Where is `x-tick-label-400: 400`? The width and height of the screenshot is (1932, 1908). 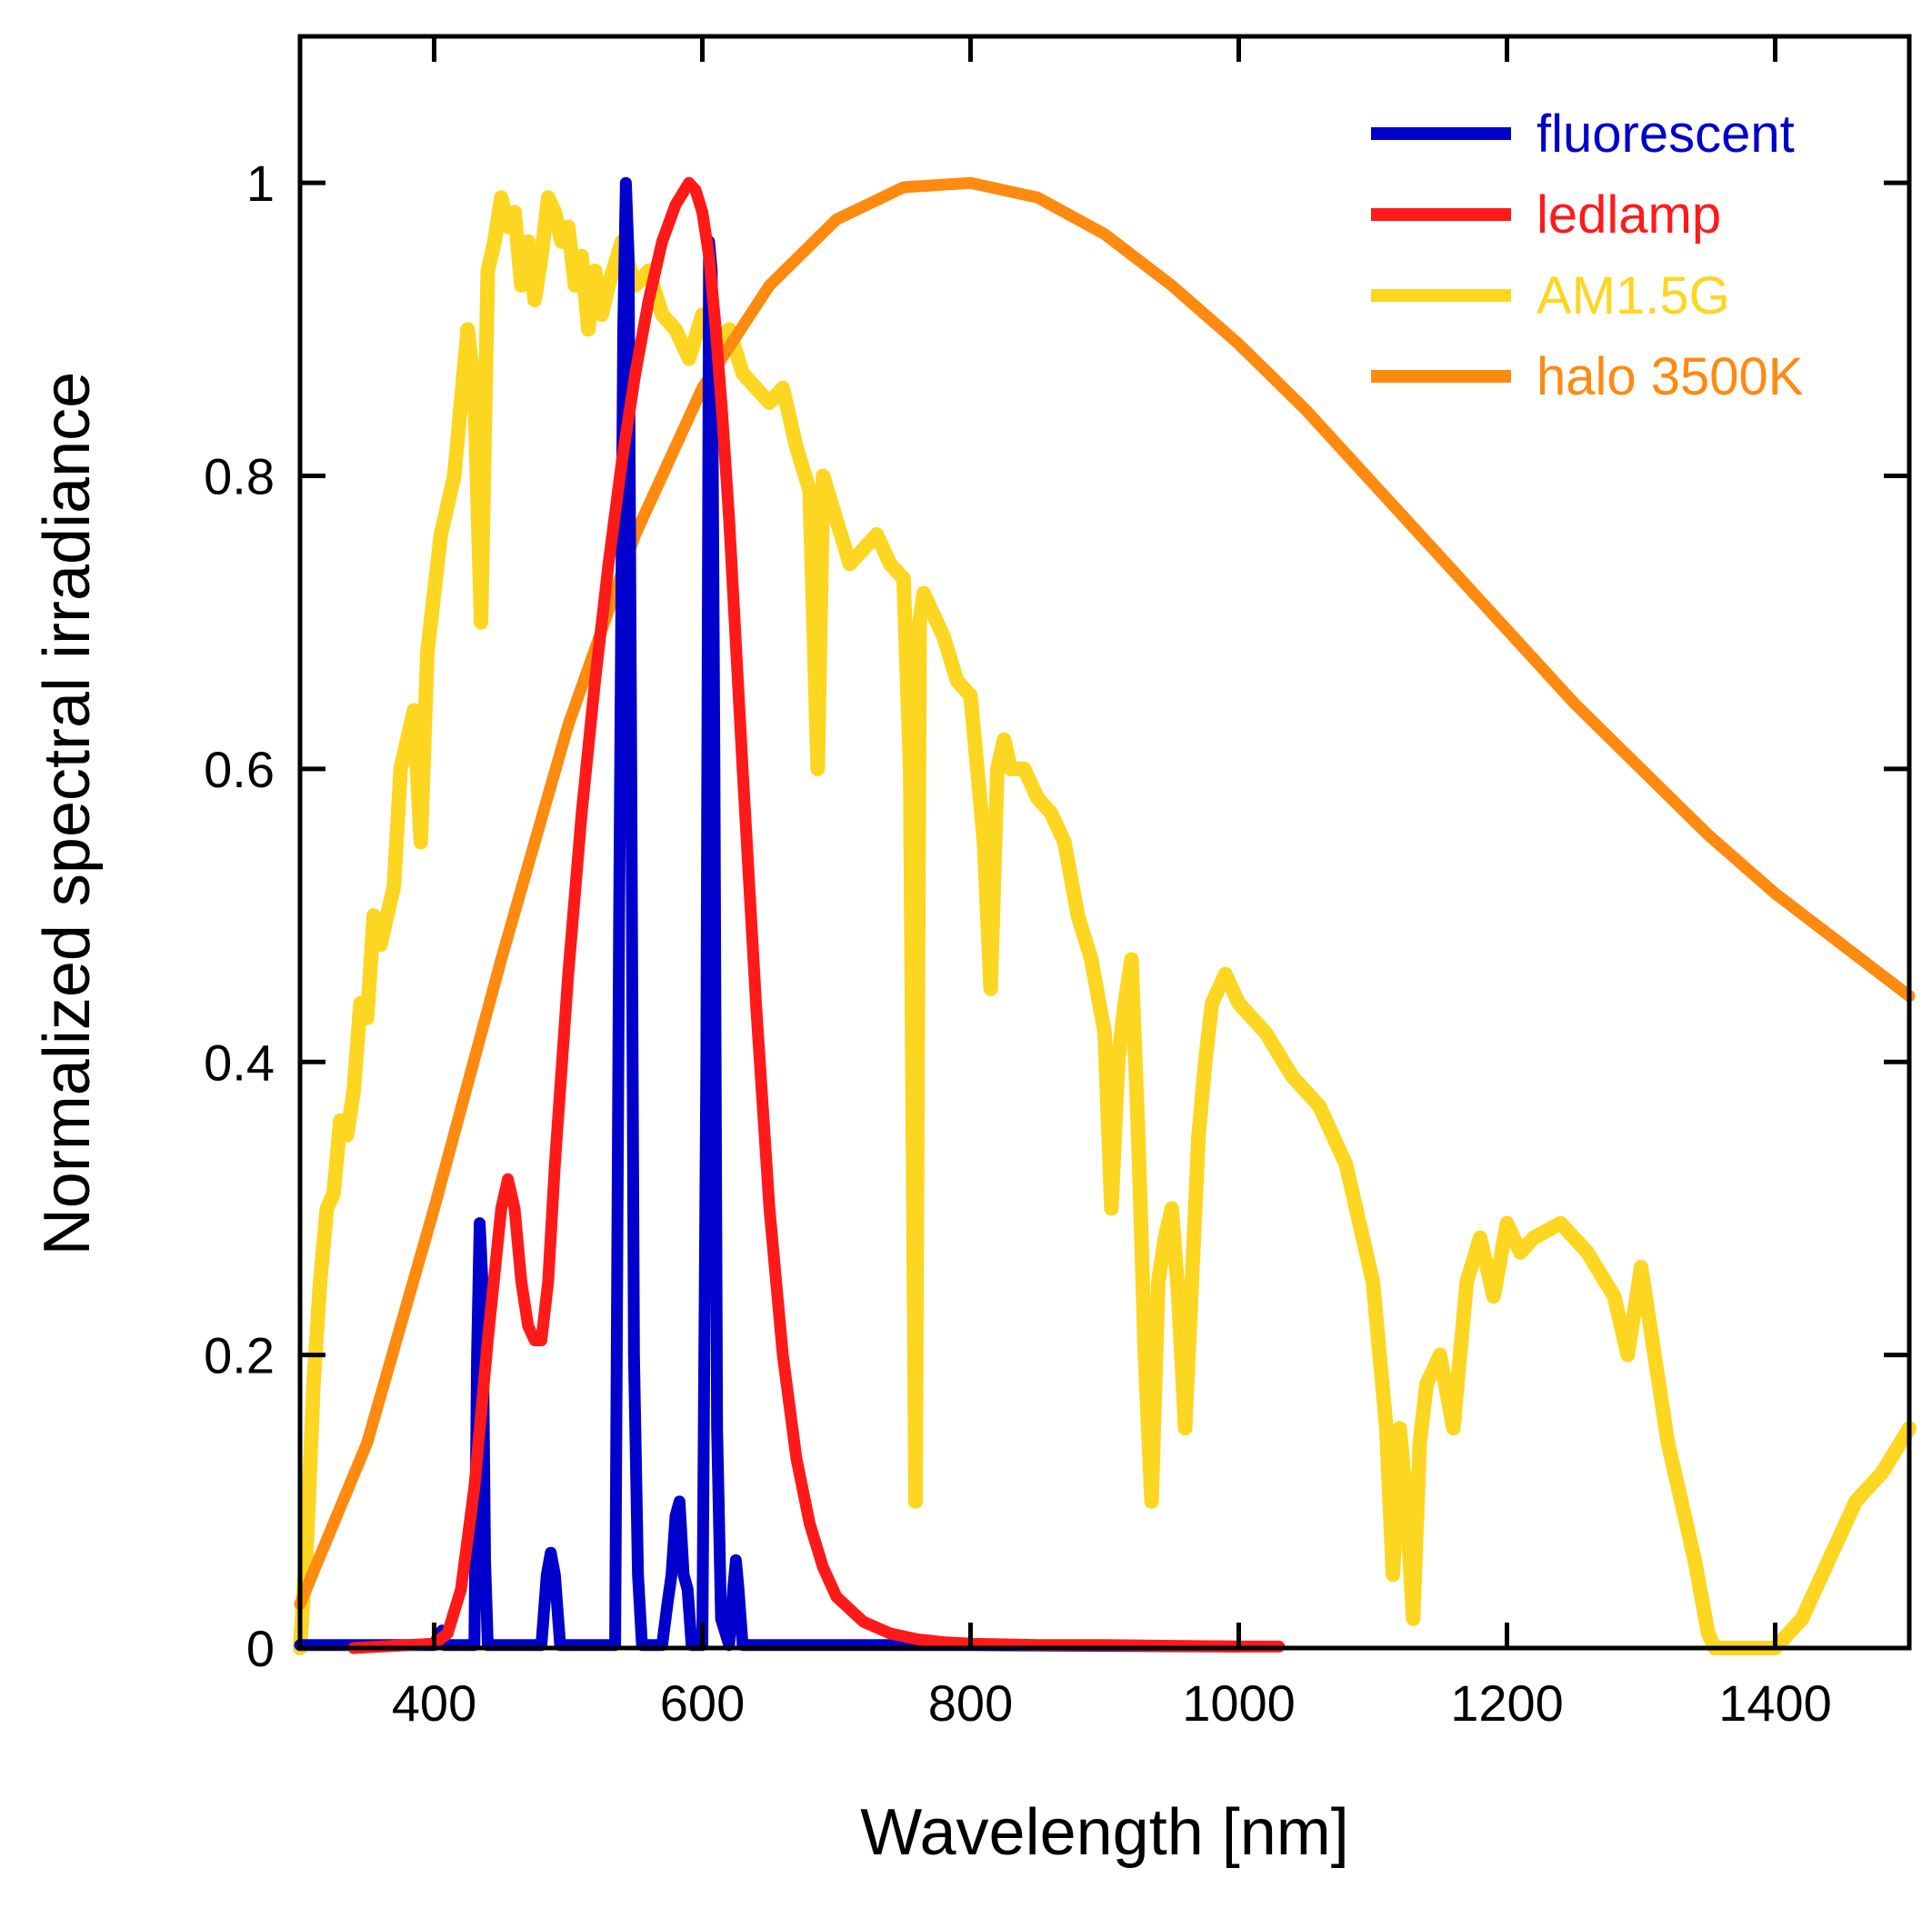 x-tick-label-400: 400 is located at coordinates (434, 1703).